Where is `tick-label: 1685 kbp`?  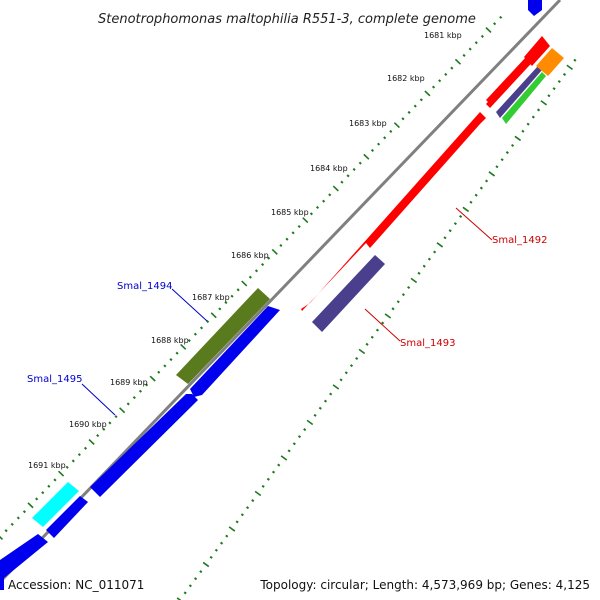
tick-label: 1685 kbp is located at coordinates (290, 212).